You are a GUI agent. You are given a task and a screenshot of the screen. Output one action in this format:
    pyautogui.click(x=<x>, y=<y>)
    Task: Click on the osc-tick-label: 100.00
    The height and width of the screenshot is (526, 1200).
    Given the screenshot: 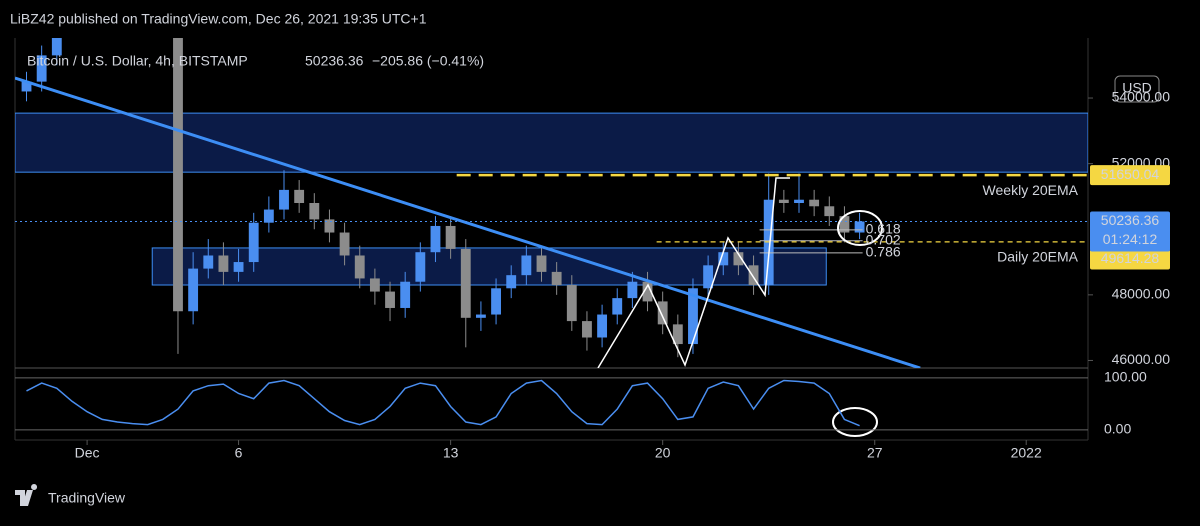 What is the action you would take?
    pyautogui.click(x=1125, y=377)
    